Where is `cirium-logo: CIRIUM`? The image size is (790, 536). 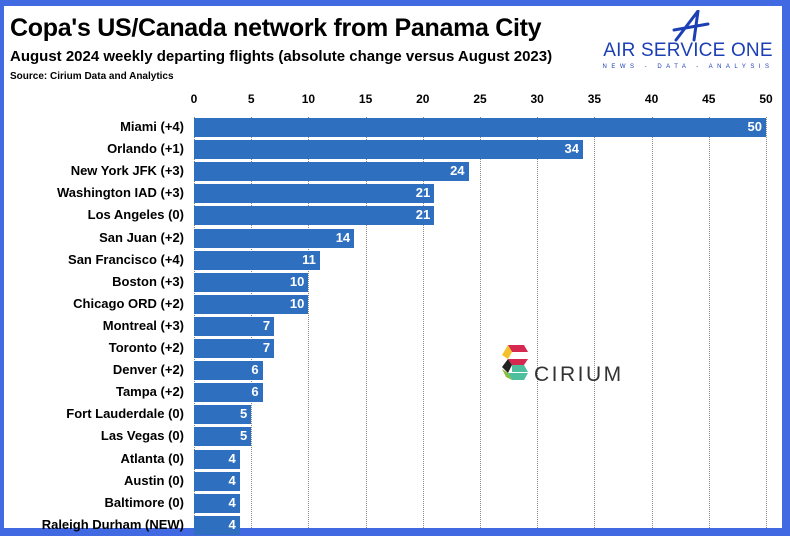
cirium-logo: CIRIUM is located at coordinates (570, 365).